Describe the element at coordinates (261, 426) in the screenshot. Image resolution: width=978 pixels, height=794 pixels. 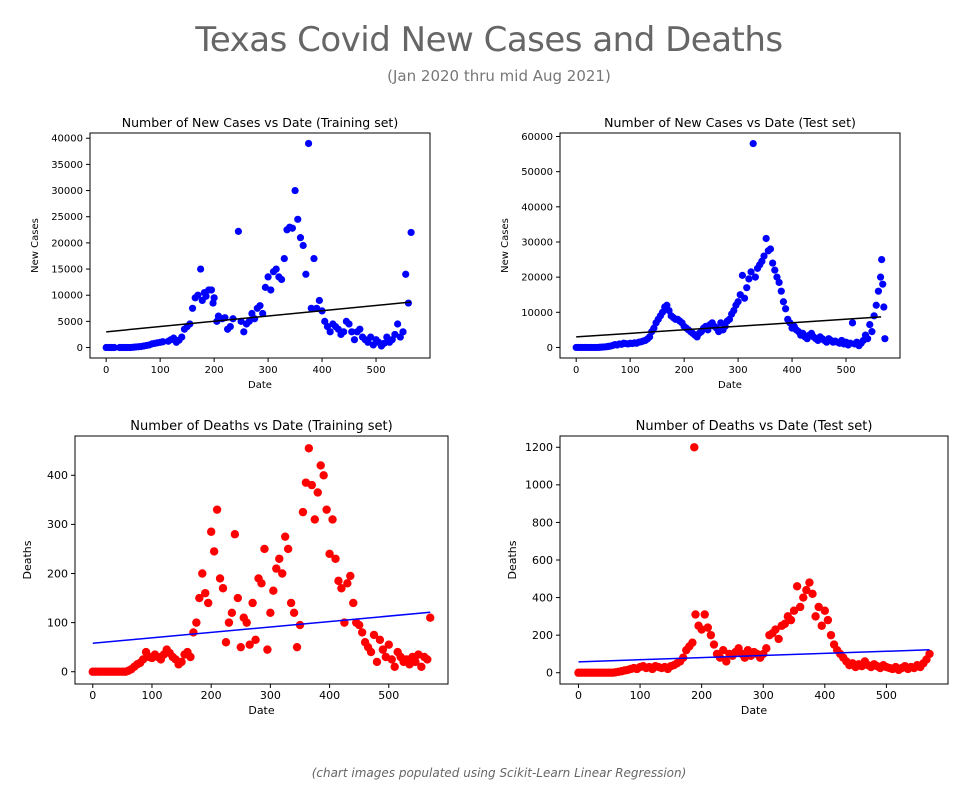
I see `chart-title: Number of Deaths vs Date (Training set)` at that location.